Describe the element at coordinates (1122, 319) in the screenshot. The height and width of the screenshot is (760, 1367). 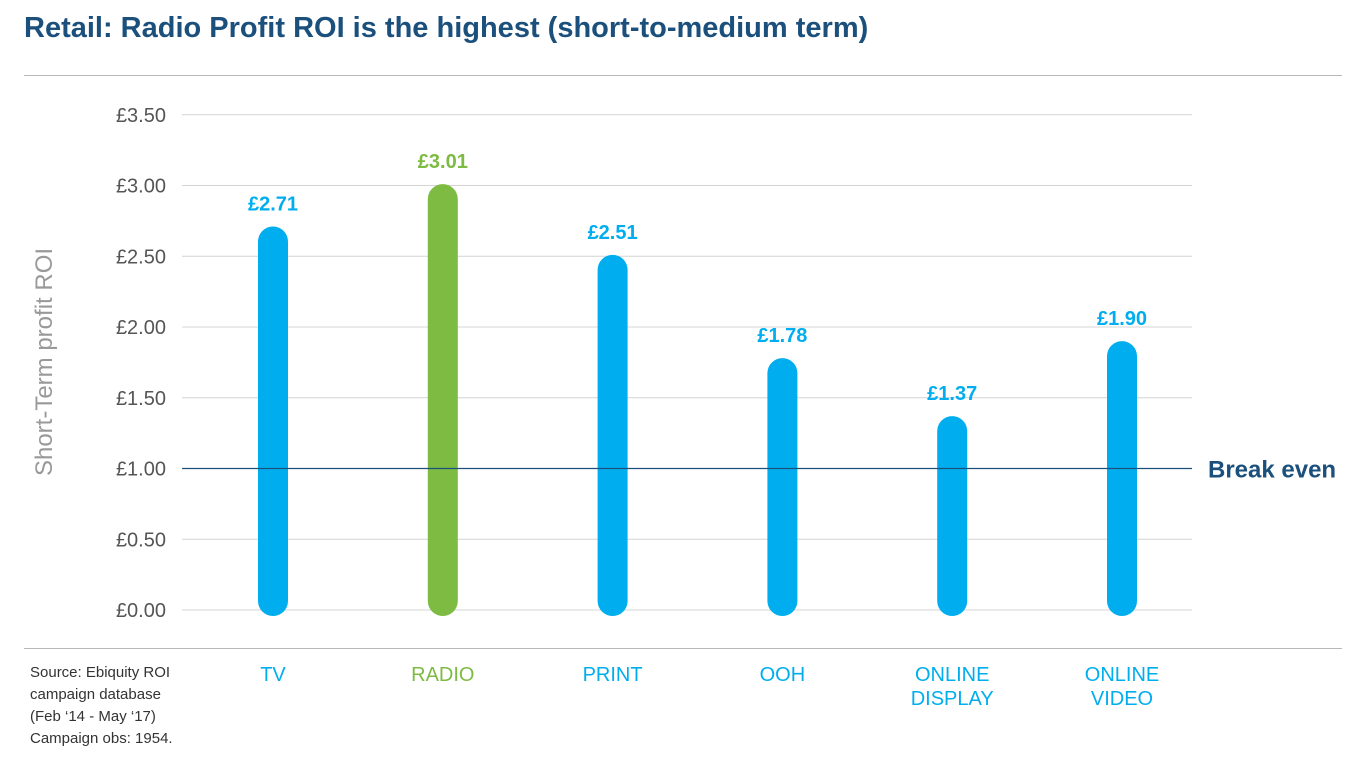
I see `bar-value-label: £1.90` at that location.